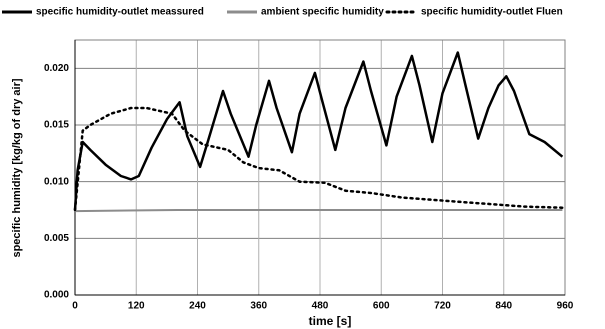 The height and width of the screenshot is (329, 605). What do you see at coordinates (320, 306) in the screenshot?
I see `x-tick-label: 480` at bounding box center [320, 306].